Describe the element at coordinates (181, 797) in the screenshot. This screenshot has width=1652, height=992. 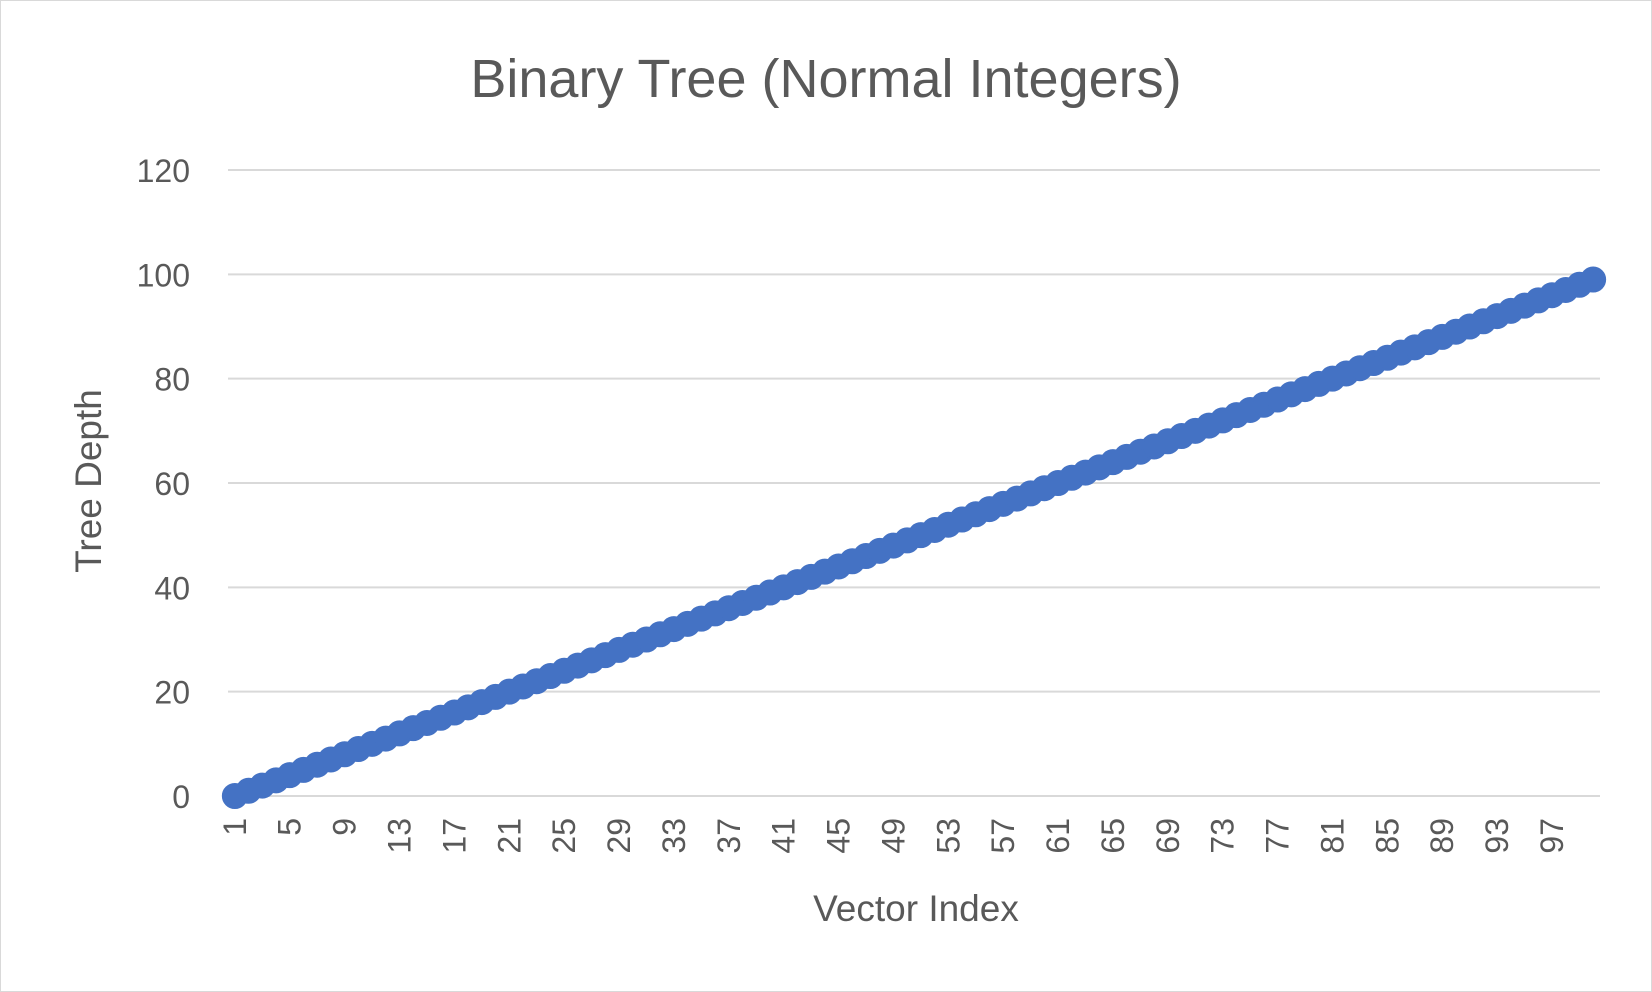
I see `y-tick-label: 0` at that location.